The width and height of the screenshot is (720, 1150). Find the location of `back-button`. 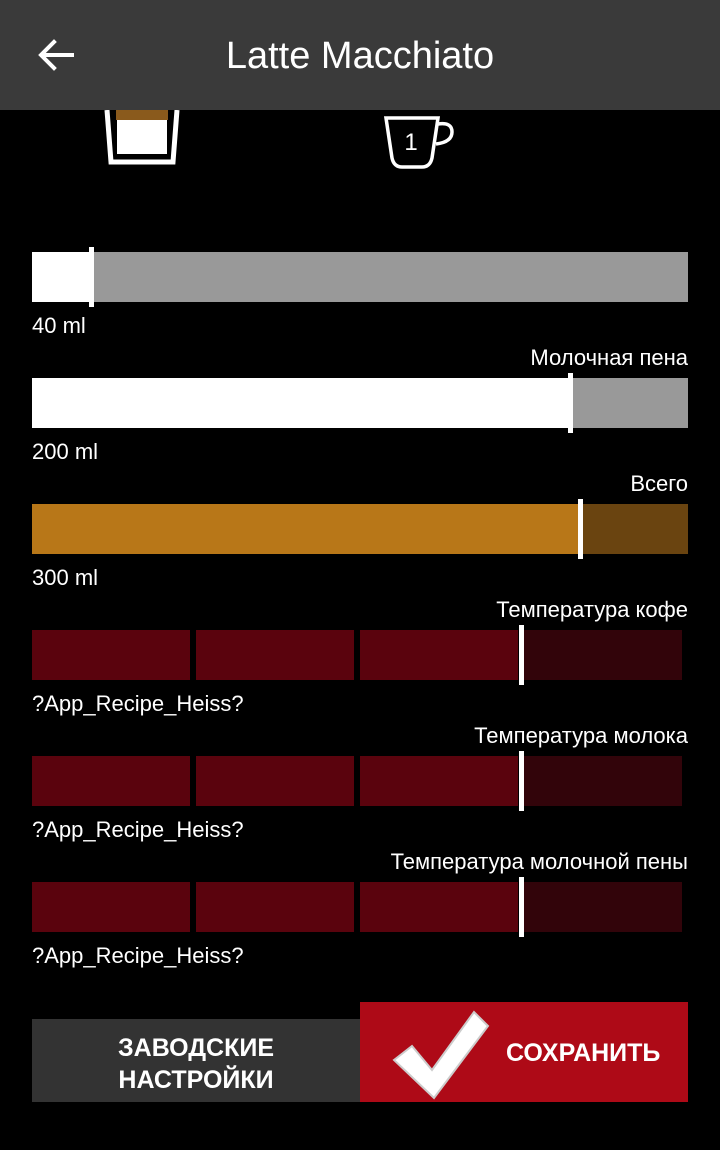

back-button is located at coordinates (56, 55).